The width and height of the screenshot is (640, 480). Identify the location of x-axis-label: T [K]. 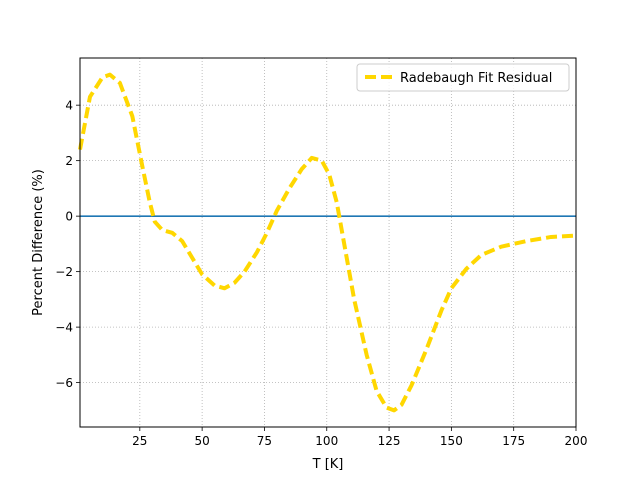
(328, 464).